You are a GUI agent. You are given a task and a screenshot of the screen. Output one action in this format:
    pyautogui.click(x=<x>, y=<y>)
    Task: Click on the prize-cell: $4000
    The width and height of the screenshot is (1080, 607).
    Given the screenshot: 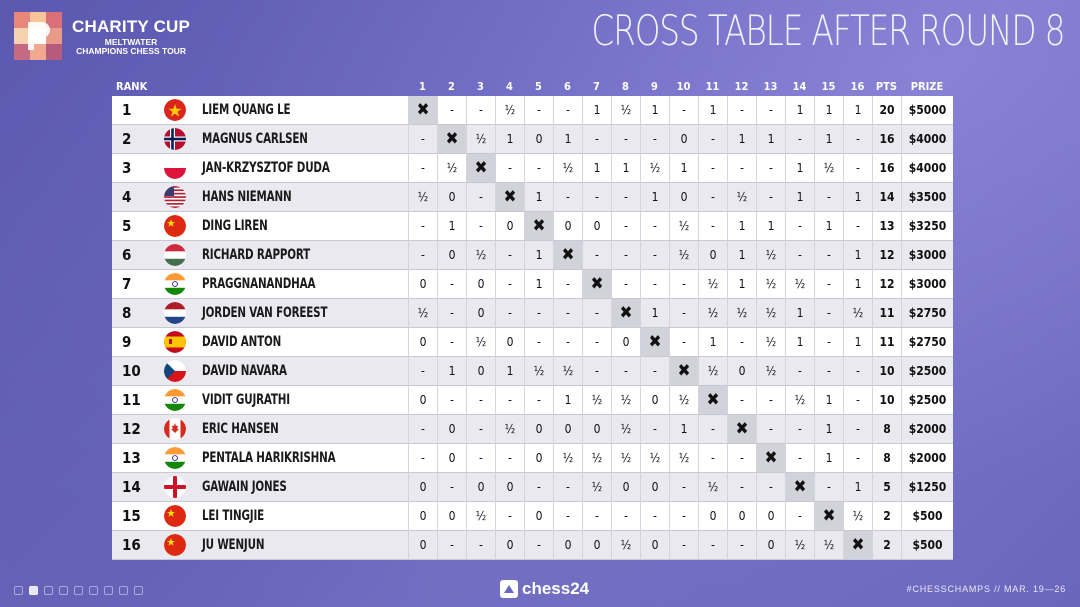 What is the action you would take?
    pyautogui.click(x=927, y=139)
    